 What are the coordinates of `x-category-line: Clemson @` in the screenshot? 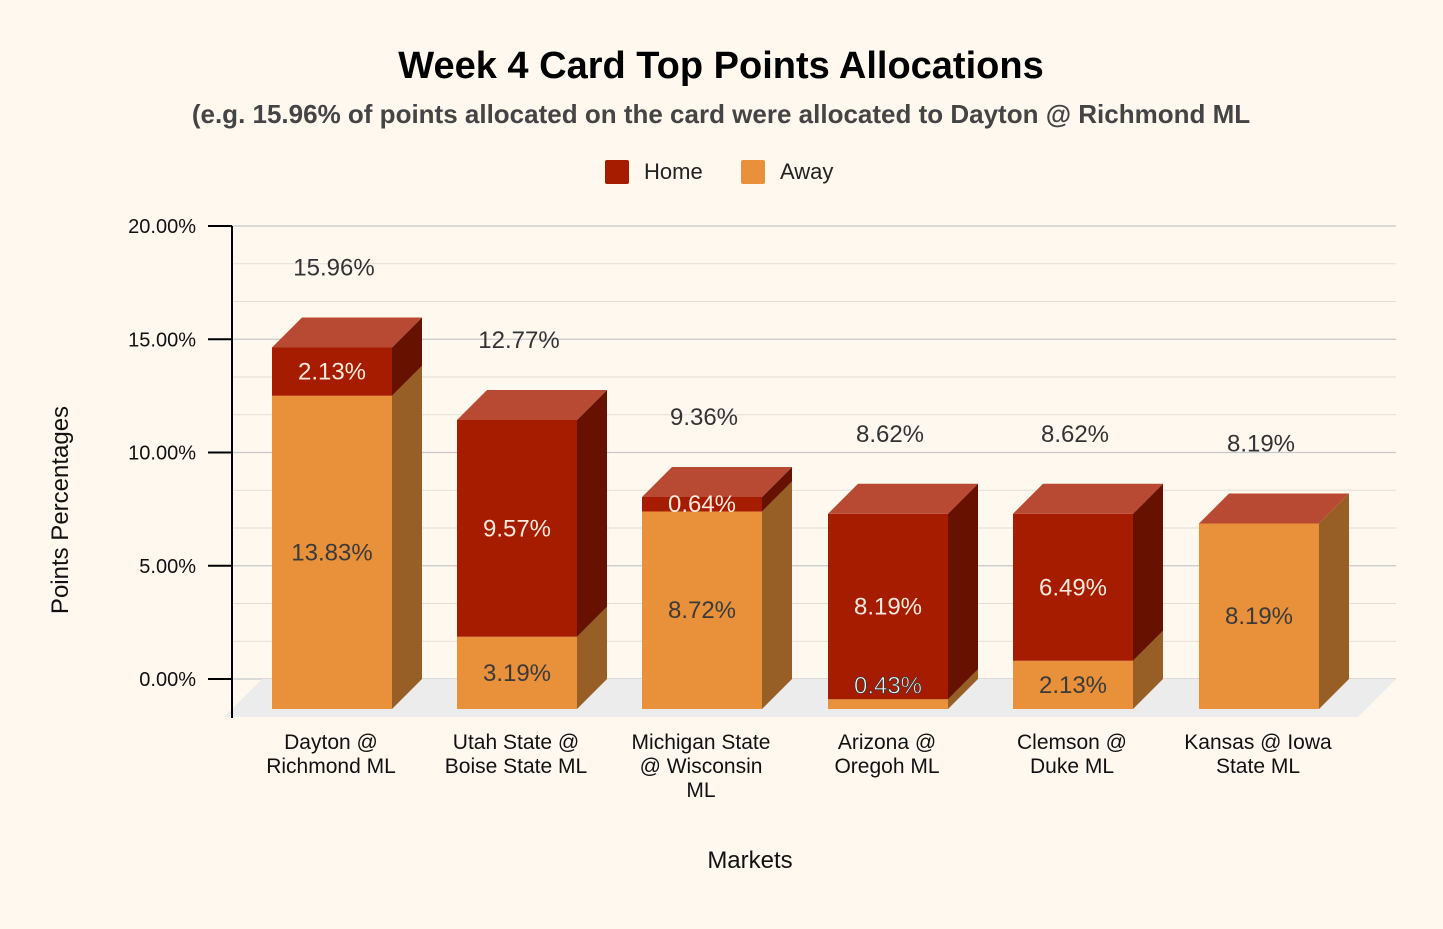 It's located at (1072, 742).